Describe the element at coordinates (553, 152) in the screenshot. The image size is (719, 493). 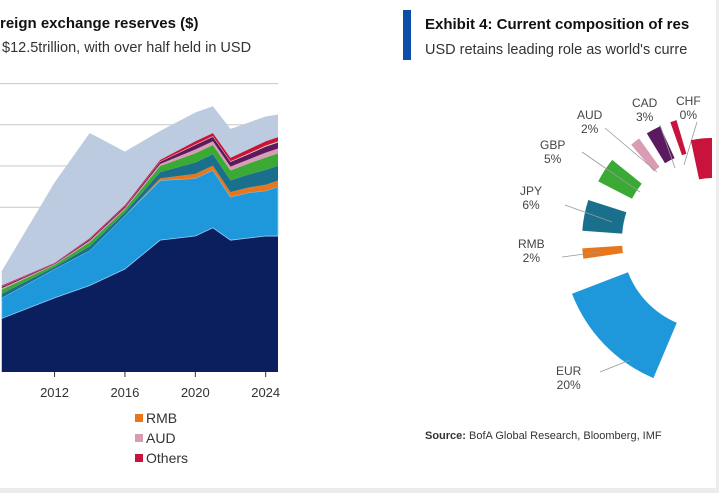
I see `slice-label-gbp: GBP 5%` at that location.